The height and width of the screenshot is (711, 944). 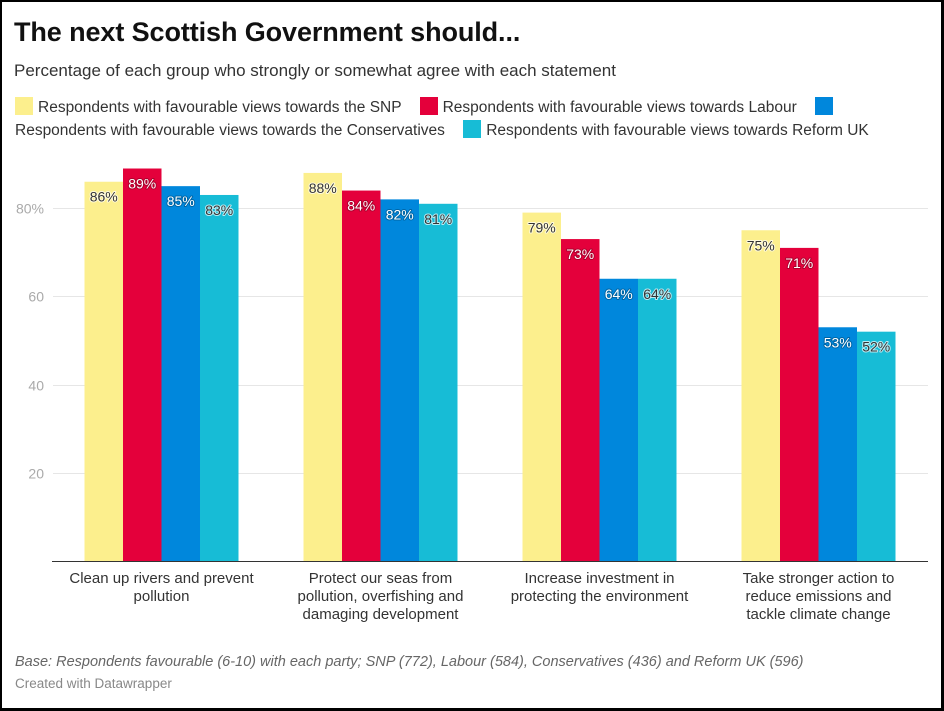 What do you see at coordinates (323, 188) in the screenshot?
I see `bar-value-label: 88%` at bounding box center [323, 188].